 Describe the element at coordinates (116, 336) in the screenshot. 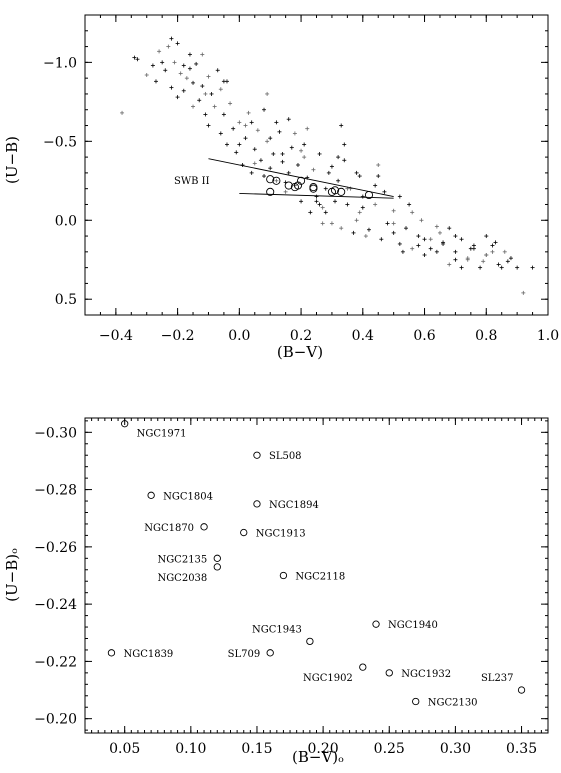

I see `top-x-tick-label: −0.4` at that location.